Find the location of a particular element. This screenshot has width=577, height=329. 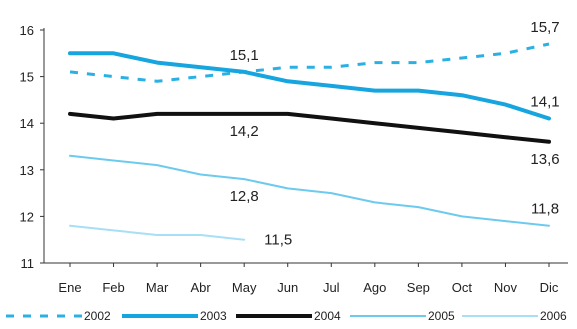

y-tick-label: 16 is located at coordinates (27, 30).